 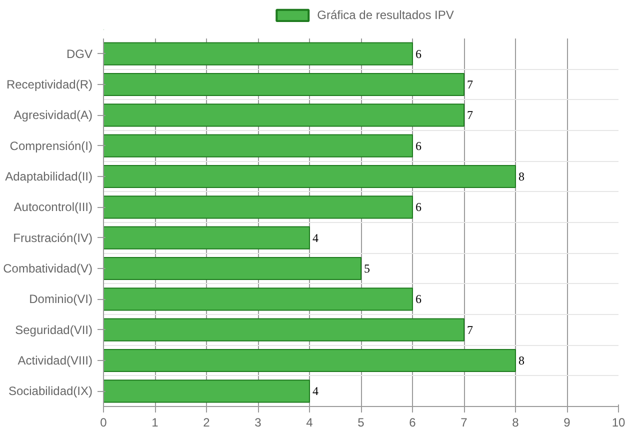 What do you see at coordinates (155, 423) in the screenshot?
I see `x-tick-label: 1` at bounding box center [155, 423].